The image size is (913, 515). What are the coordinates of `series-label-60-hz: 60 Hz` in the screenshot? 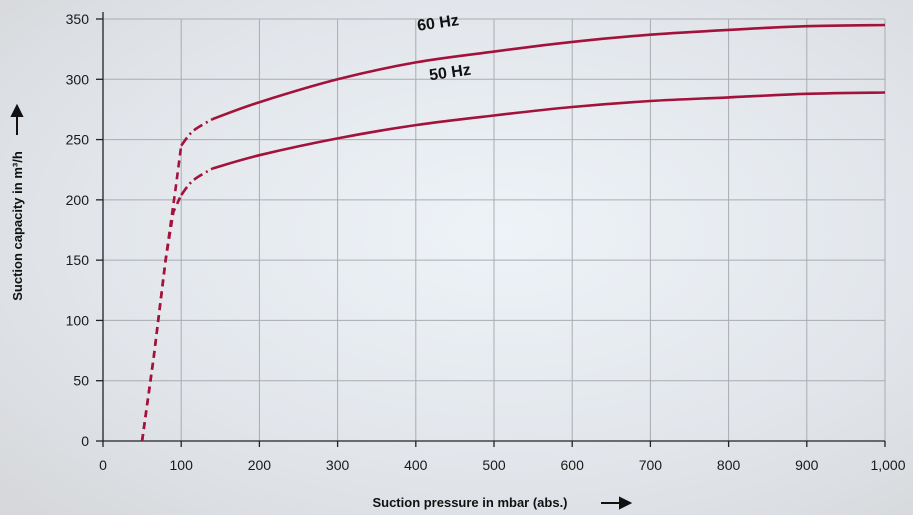 It's located at (438, 23).